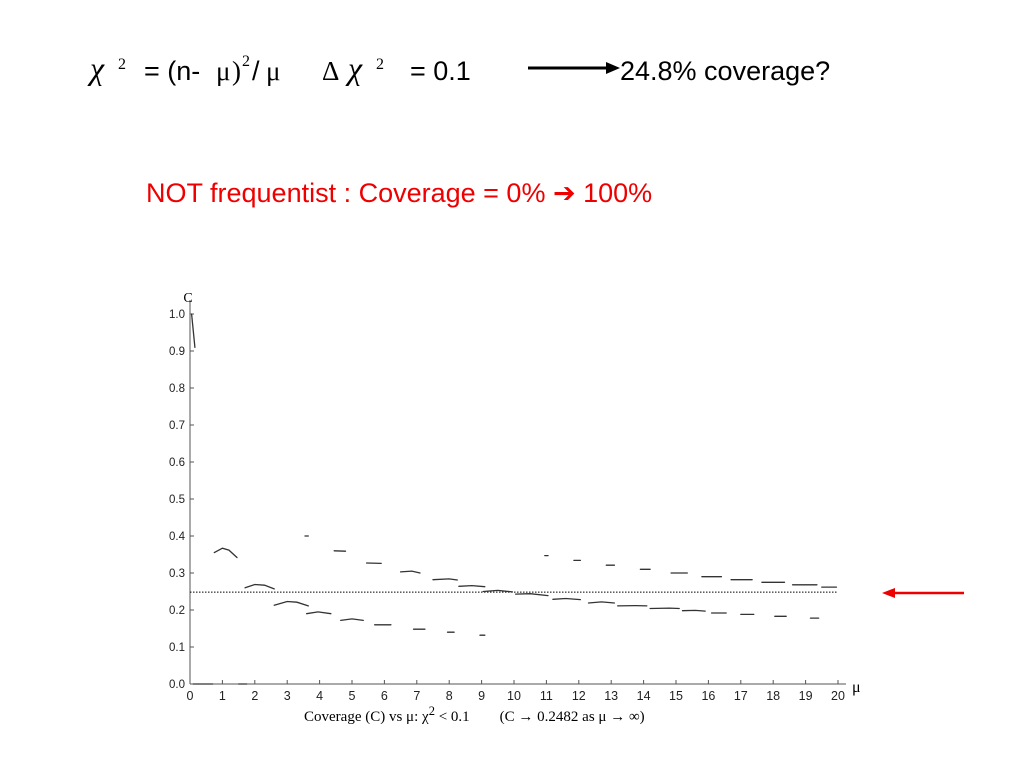 The height and width of the screenshot is (768, 1024). What do you see at coordinates (514, 696) in the screenshot?
I see `x-tick-label: 10` at bounding box center [514, 696].